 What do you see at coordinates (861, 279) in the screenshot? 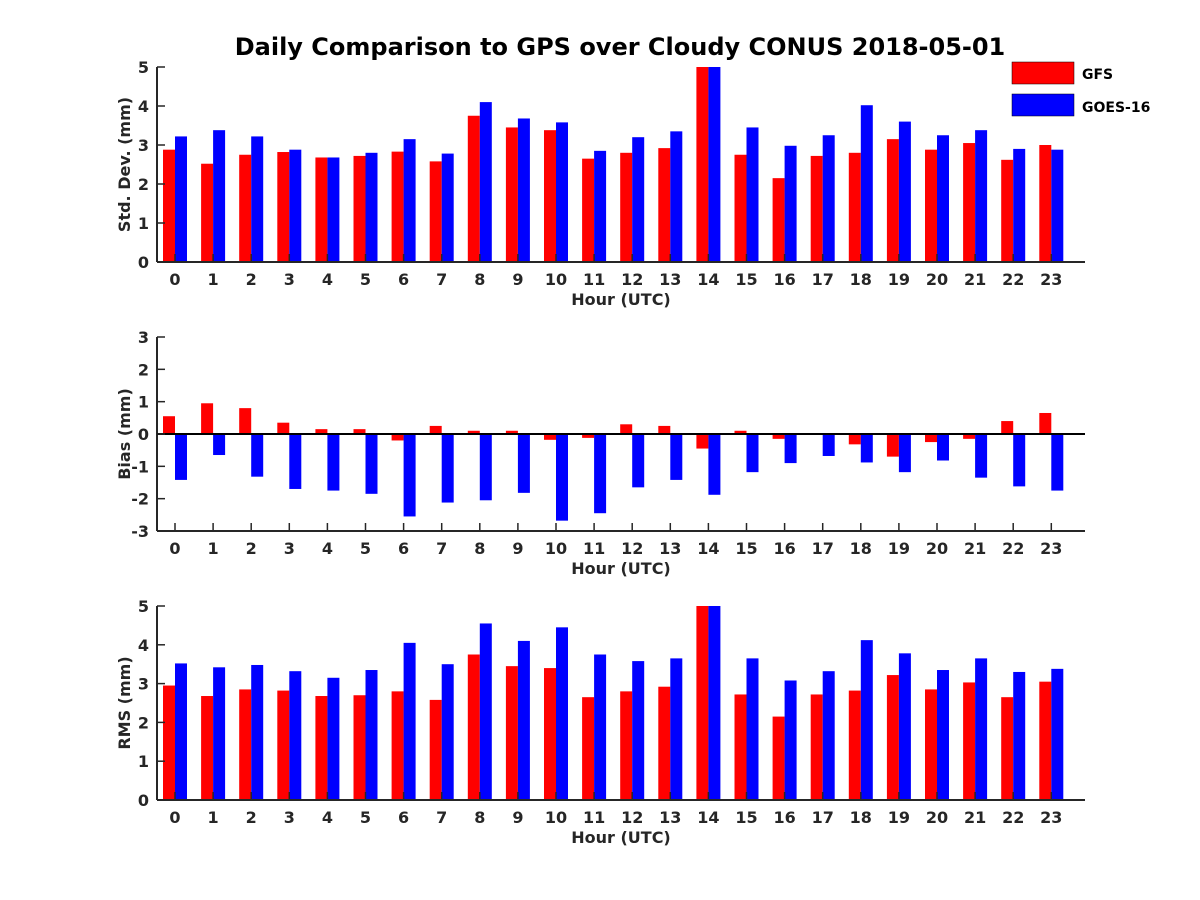
I see `std-dev-xtick-label: 18` at bounding box center [861, 279].